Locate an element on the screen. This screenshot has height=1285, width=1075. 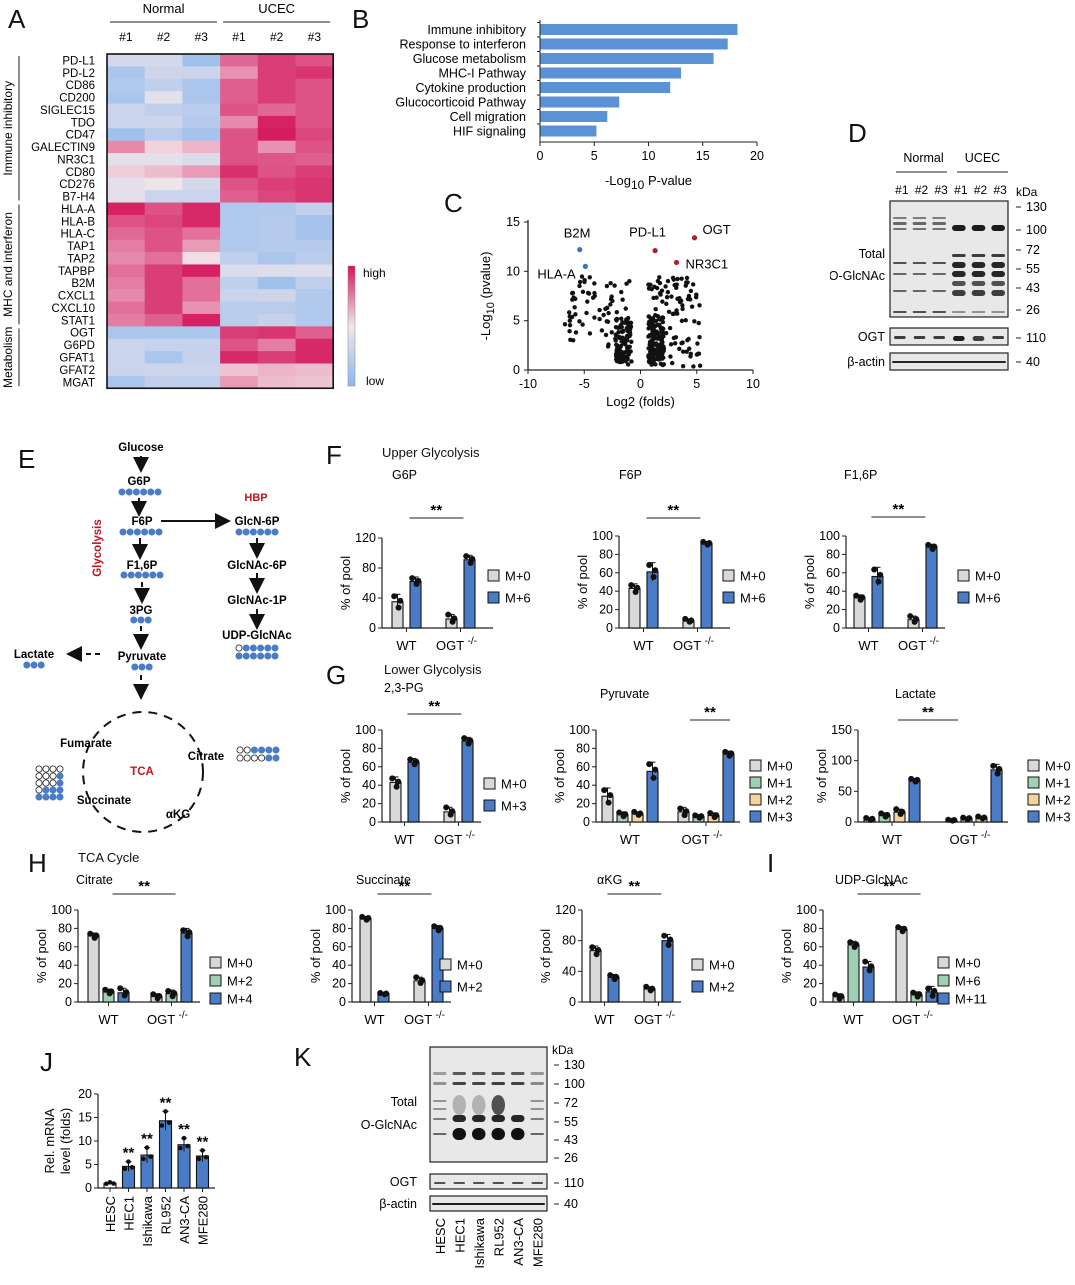
category-label: OGT -/- is located at coordinates (654, 1018).